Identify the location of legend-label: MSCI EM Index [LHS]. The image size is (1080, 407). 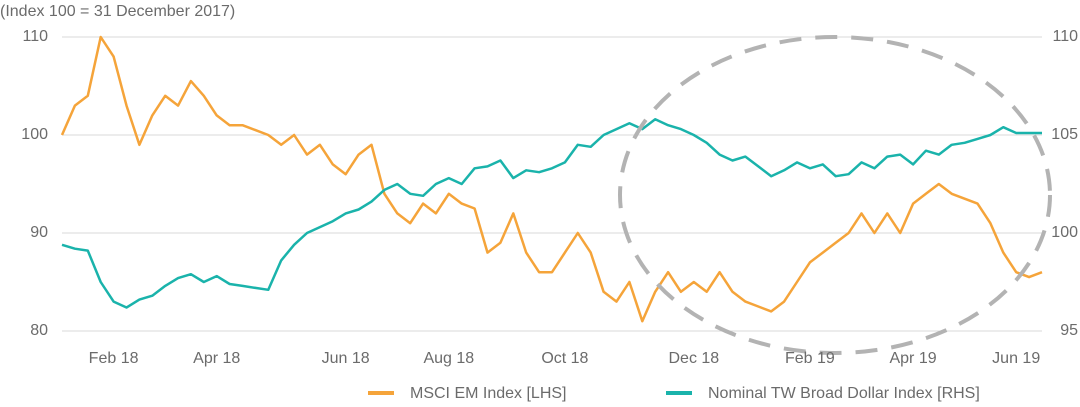
(488, 393).